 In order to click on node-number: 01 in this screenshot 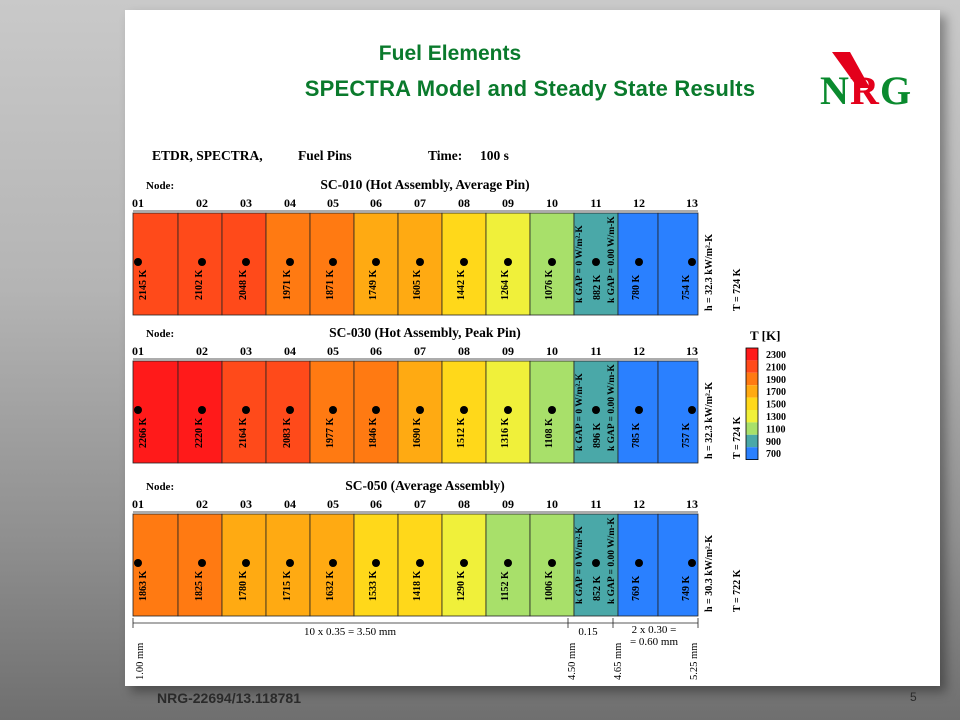, I will do `click(138, 504)`.